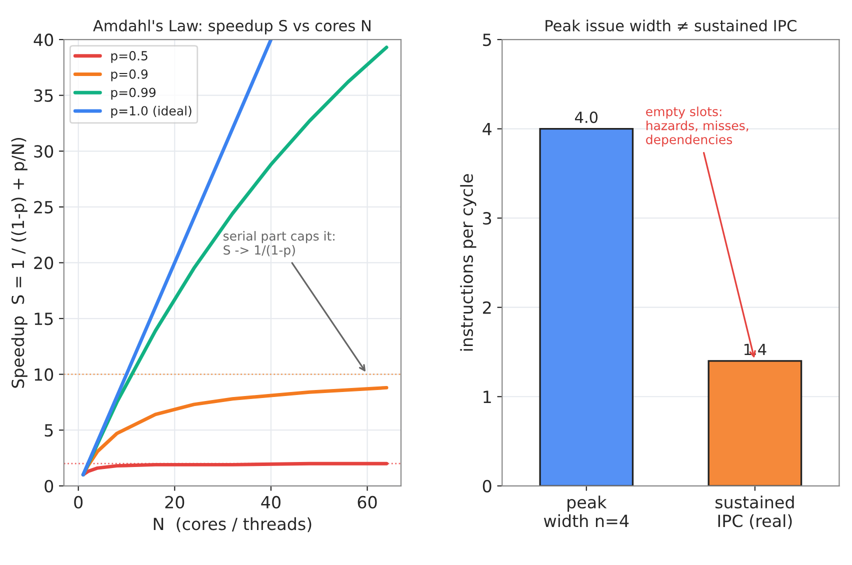  I want to click on y-tick-label: 30, so click(44, 151).